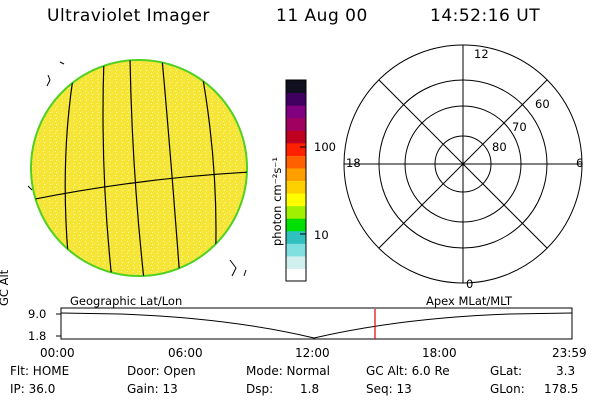  What do you see at coordinates (481, 54) in the screenshot?
I see `mlt-label-12: 12` at bounding box center [481, 54].